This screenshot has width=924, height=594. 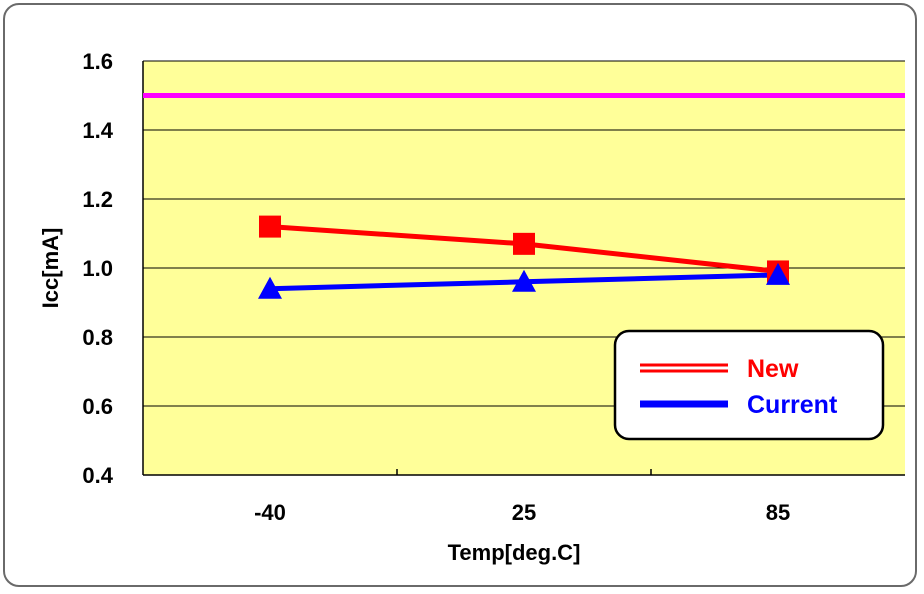 I want to click on x-tick-label: 25, so click(x=524, y=512).